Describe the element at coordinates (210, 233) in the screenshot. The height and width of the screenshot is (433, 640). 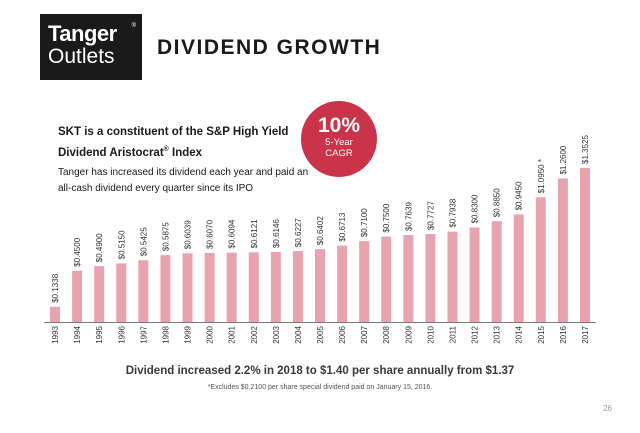
I see `data-label: $0.6070` at that location.